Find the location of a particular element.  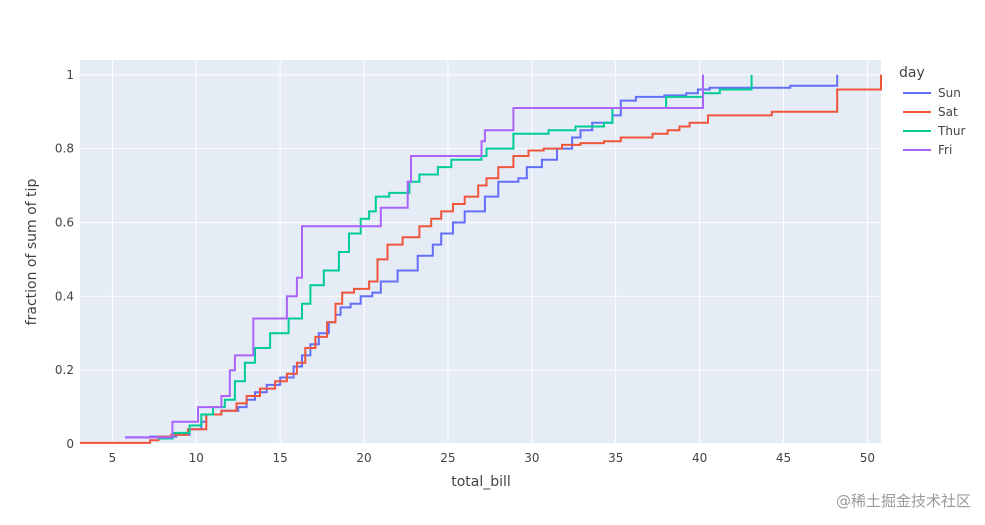

x-axis-ticks: 5 10 15 20 25 30 35 40 45 50 is located at coordinates (492, 458).